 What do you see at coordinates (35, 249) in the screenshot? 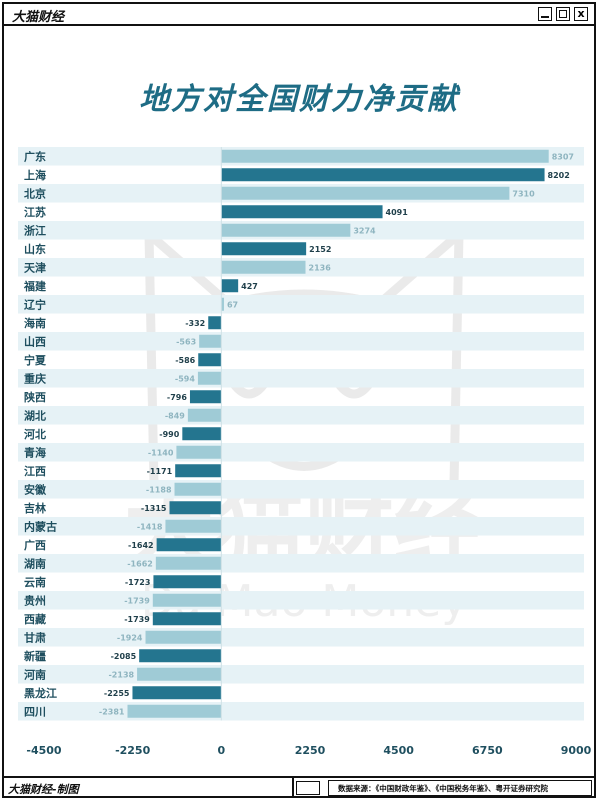
I see `category-label: 山东` at bounding box center [35, 249].